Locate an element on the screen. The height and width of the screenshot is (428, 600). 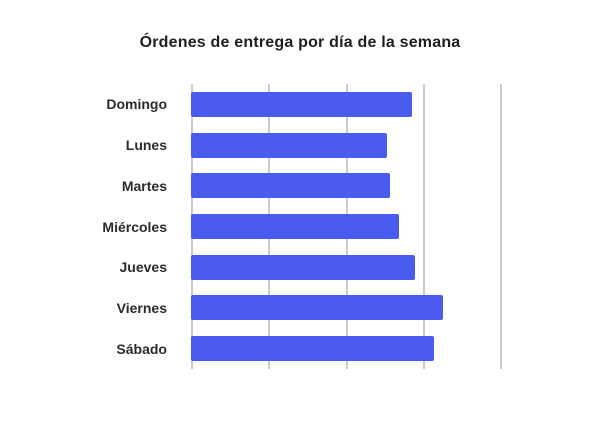
bar-martes is located at coordinates (291, 186).